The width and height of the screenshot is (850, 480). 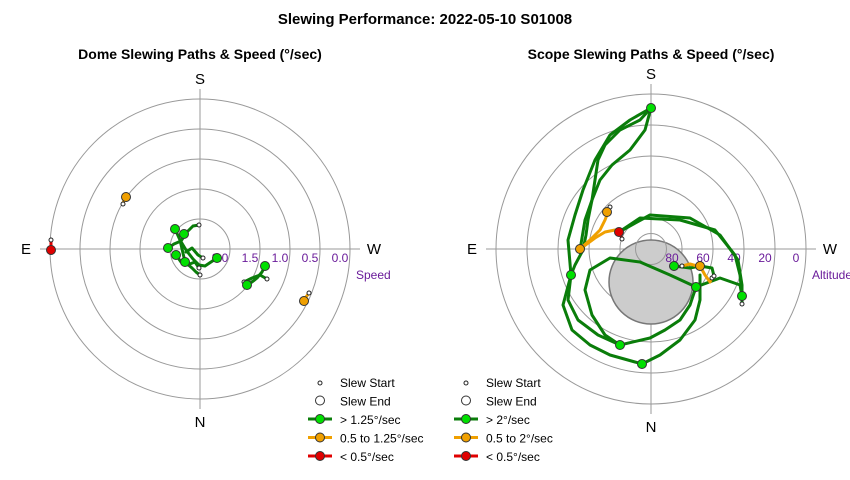 I want to click on scope-radial-label: Altitude, so click(x=831, y=275).